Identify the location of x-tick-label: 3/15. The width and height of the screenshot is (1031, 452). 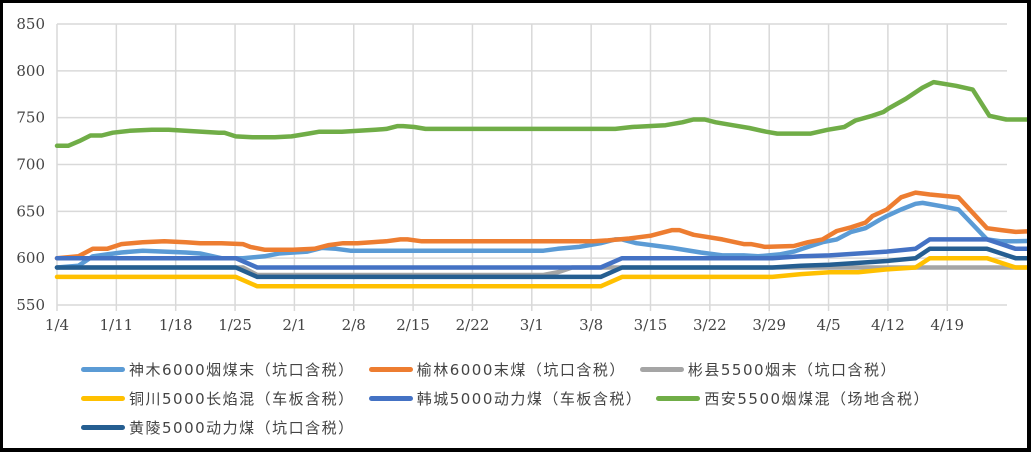
(651, 325).